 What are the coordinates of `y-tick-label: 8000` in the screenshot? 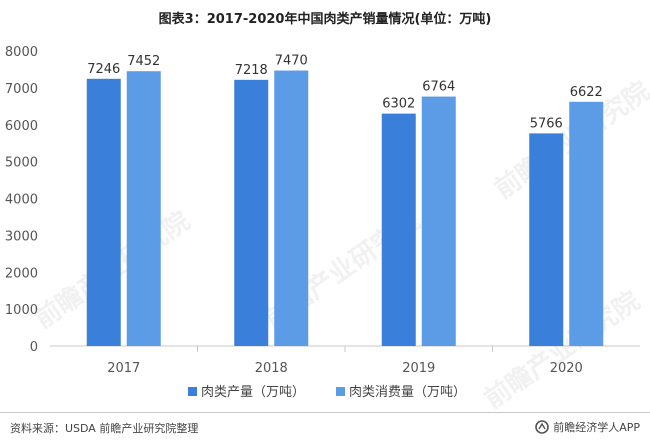 It's located at (21, 52).